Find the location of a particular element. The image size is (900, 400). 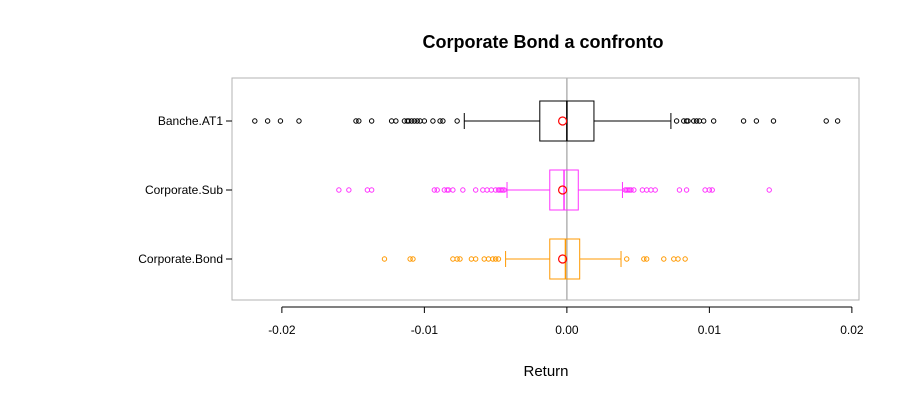

boxplot-corporate-sub is located at coordinates (554, 190).